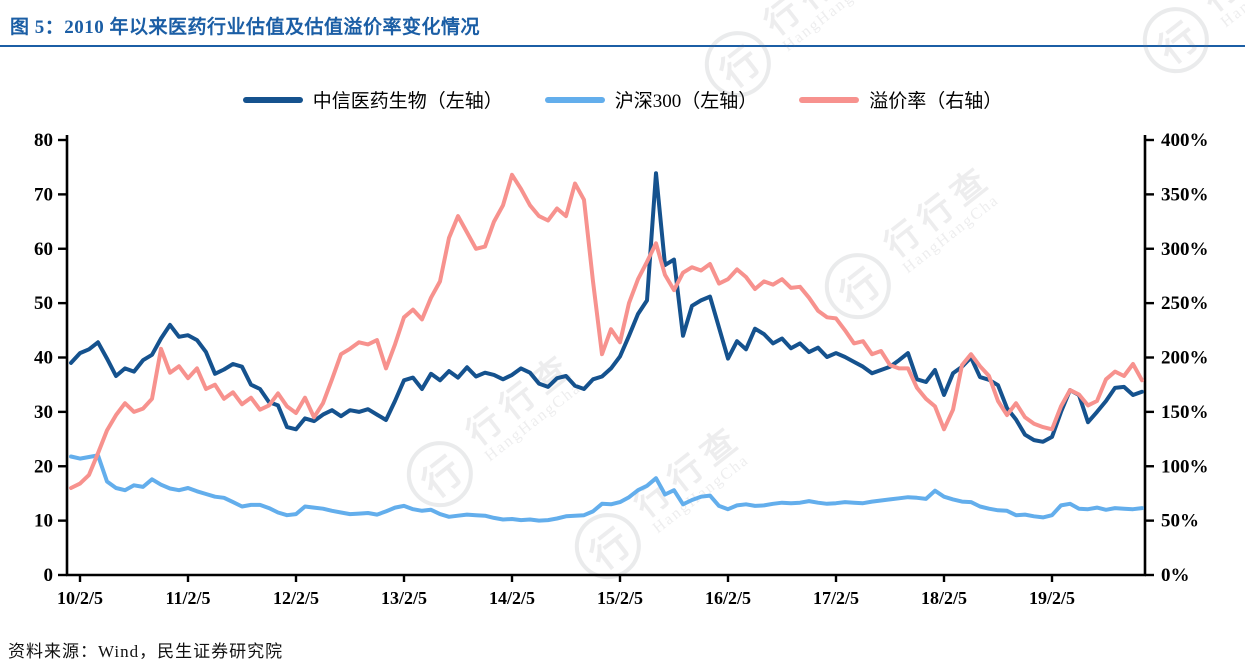  Describe the element at coordinates (43, 303) in the screenshot. I see `left-axis-tick-label: 50` at that location.